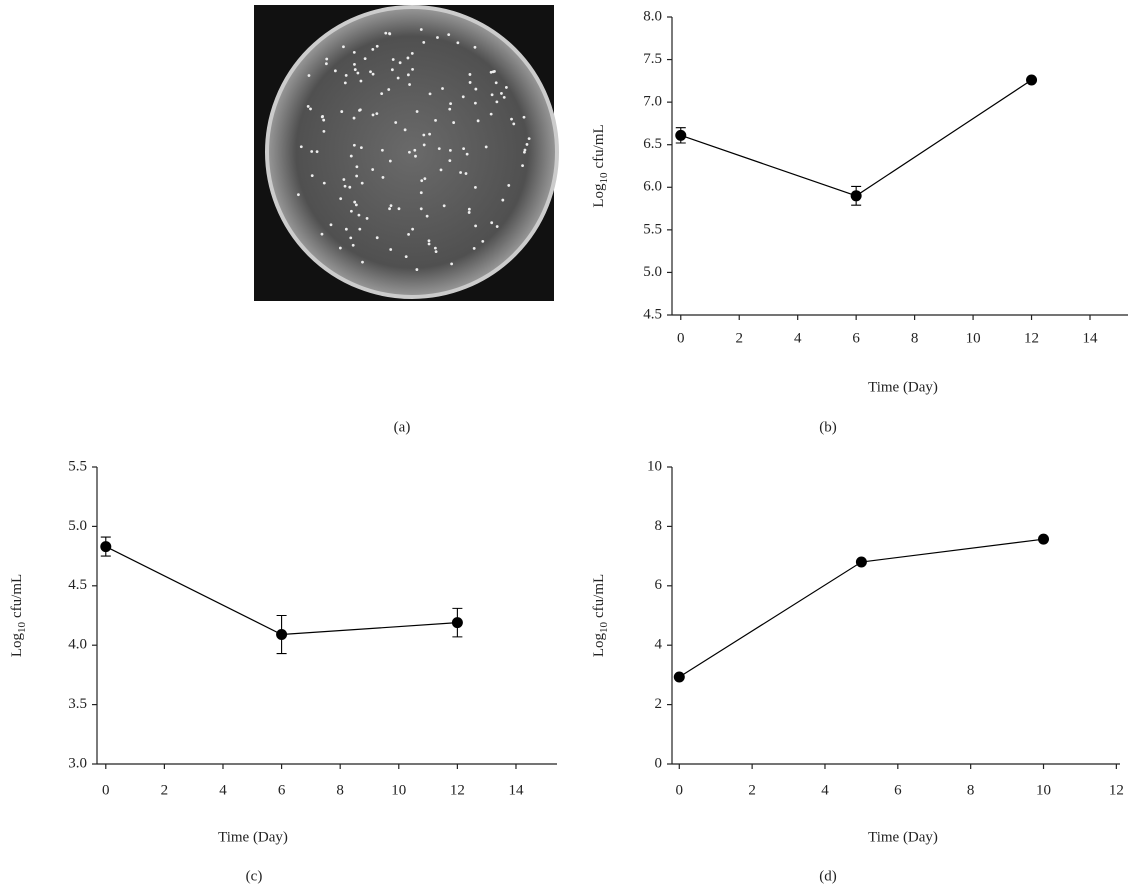 Image resolution: width=1134 pixels, height=892 pixels. I want to click on x-tick-label: 12, so click(1116, 790).